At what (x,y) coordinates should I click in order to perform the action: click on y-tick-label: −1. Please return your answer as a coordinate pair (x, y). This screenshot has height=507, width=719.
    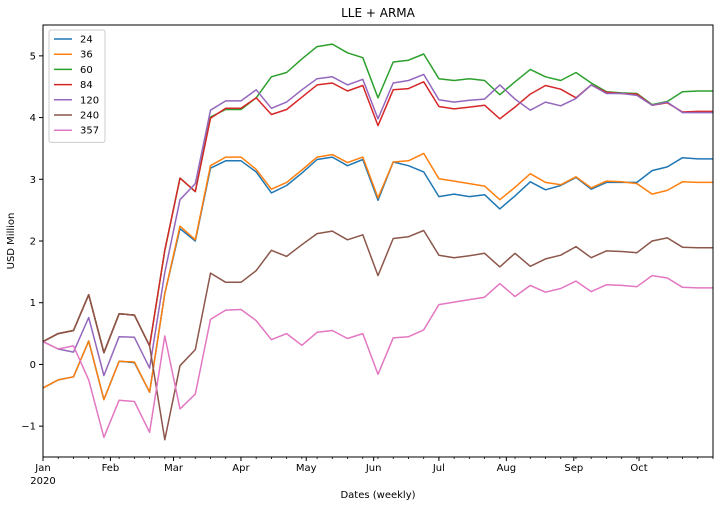
    Looking at the image, I should click on (28, 427).